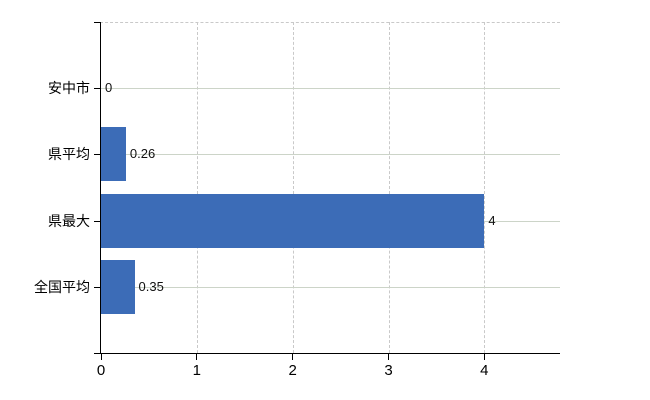 Image resolution: width=650 pixels, height=400 pixels. I want to click on x-tick-label: 1, so click(196, 370).